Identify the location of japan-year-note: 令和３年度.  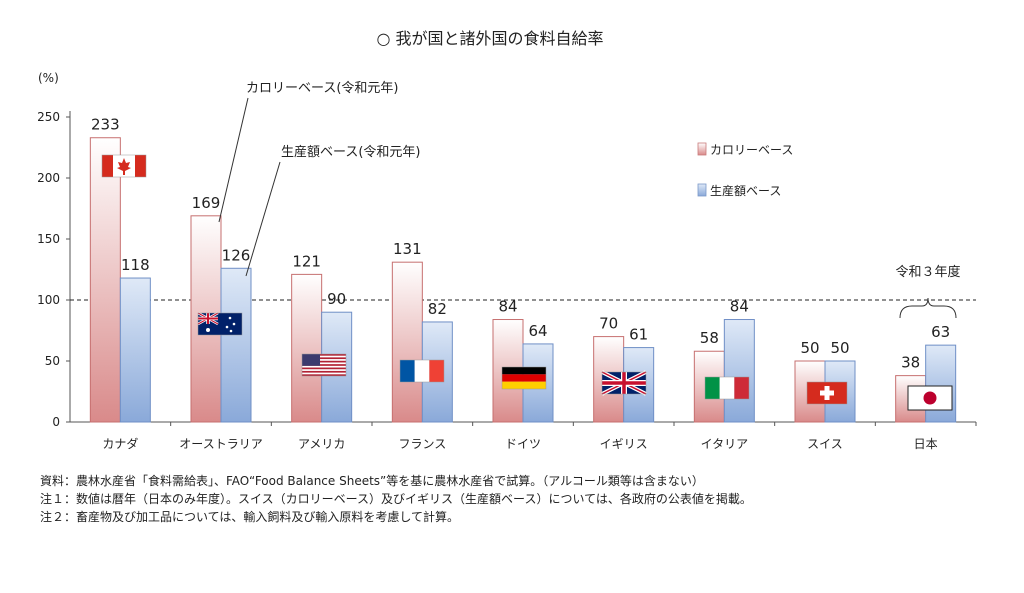
(927, 272).